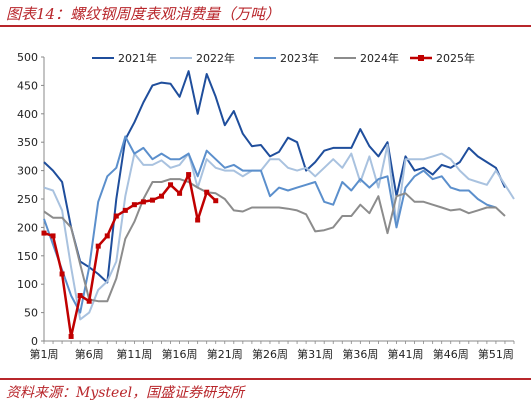 The height and width of the screenshot is (405, 531). I want to click on legend-label: 2023年, so click(299, 58).